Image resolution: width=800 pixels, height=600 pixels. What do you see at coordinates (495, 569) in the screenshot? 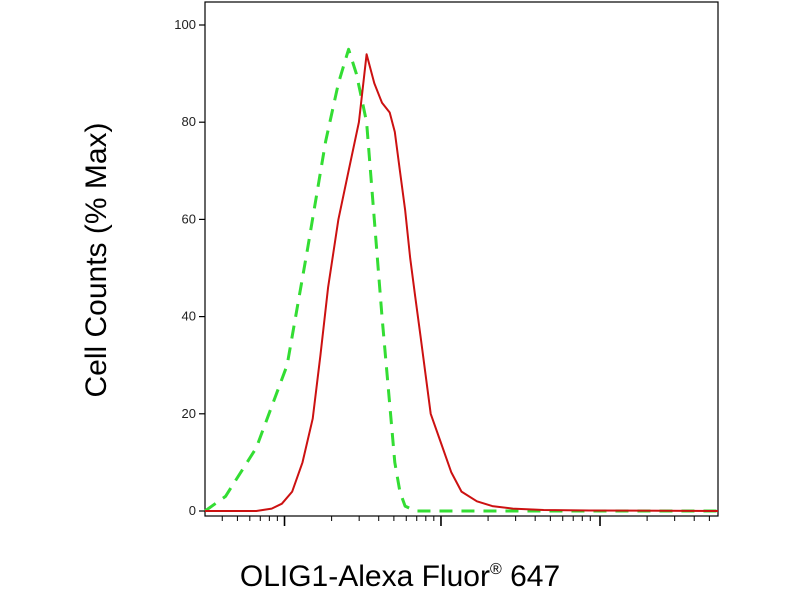
I see `registered-mark: ®` at bounding box center [495, 569].